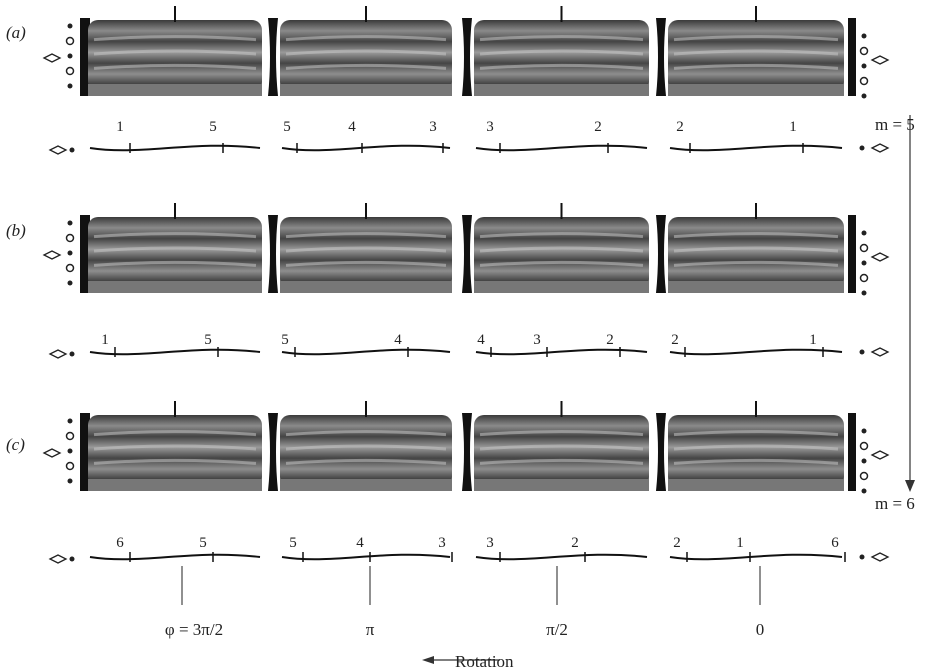  Describe the element at coordinates (557, 629) in the screenshot. I see `phase-label: π/2` at that location.